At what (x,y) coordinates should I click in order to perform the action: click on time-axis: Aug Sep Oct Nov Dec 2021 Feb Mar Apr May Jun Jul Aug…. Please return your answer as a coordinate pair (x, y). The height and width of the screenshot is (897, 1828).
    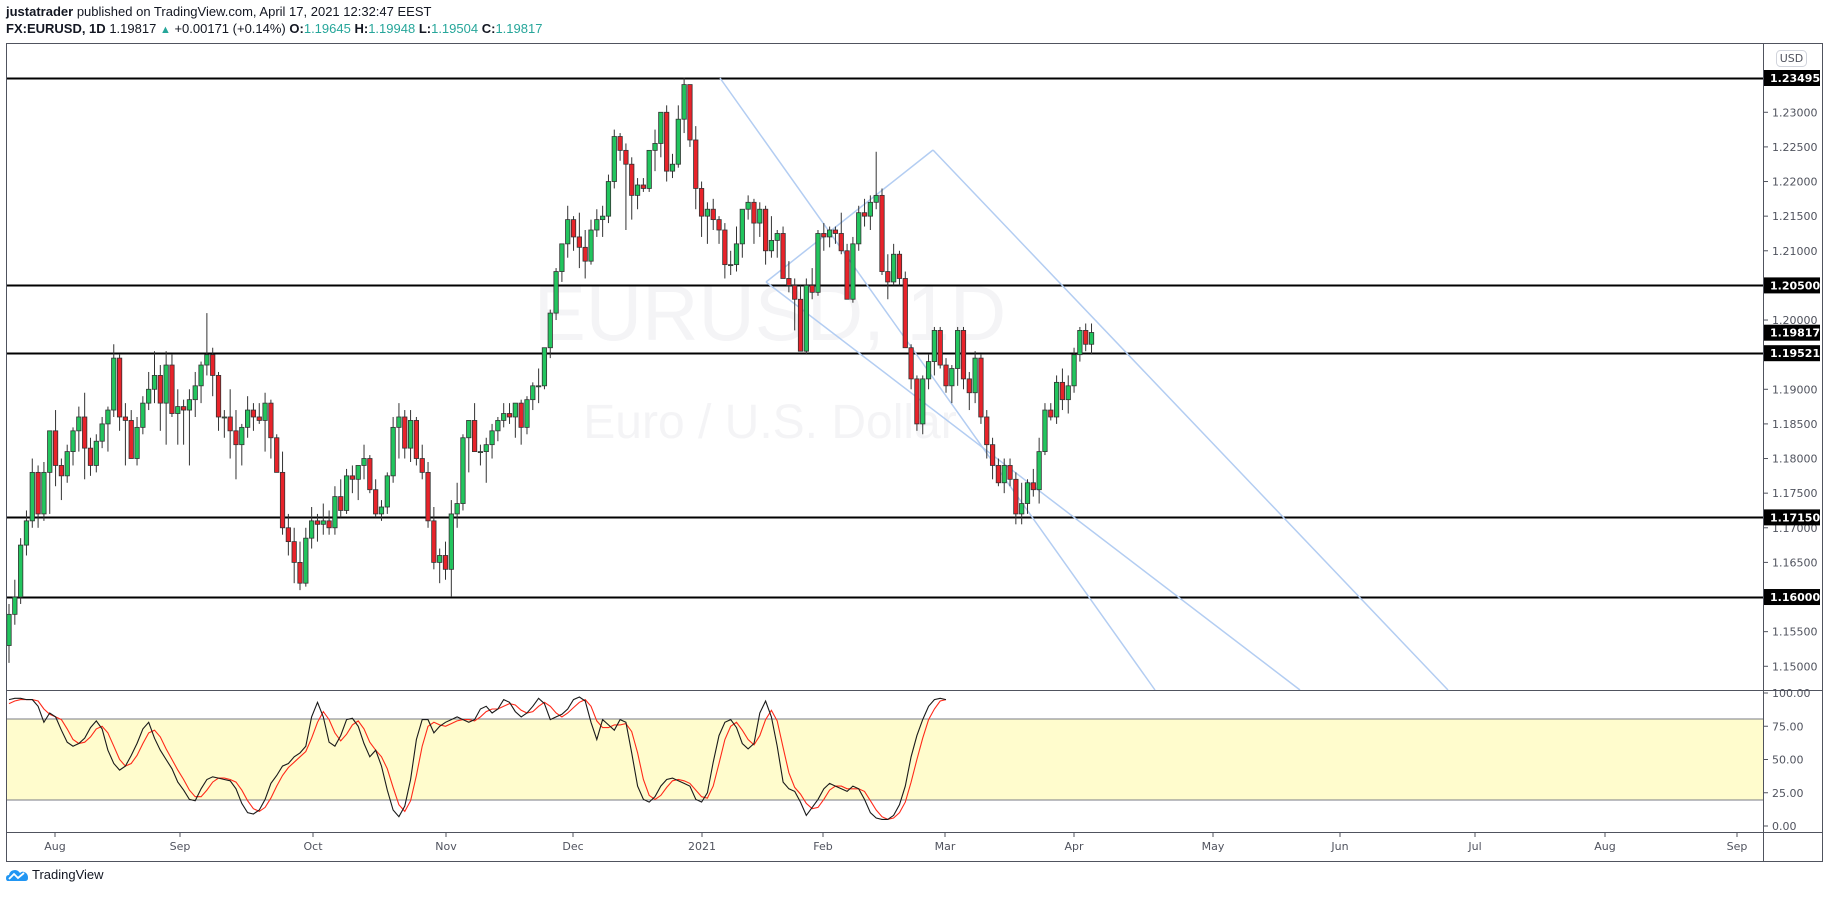
    Looking at the image, I should click on (895, 843).